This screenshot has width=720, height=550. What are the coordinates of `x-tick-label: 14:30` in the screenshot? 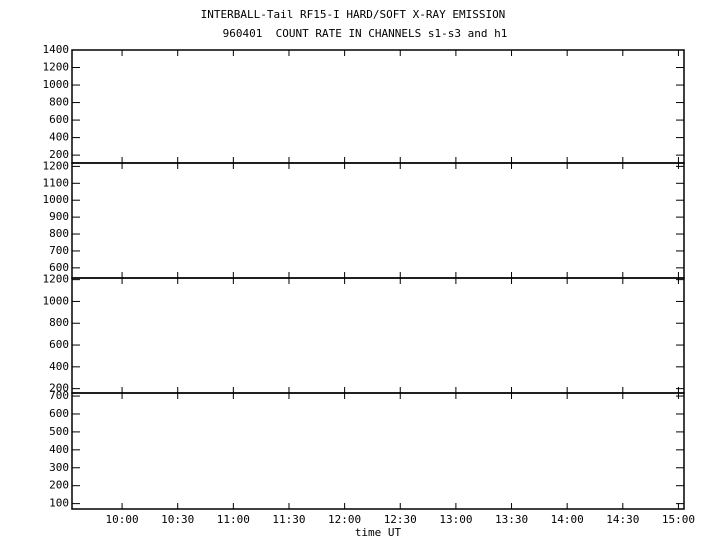 It's located at (622, 519).